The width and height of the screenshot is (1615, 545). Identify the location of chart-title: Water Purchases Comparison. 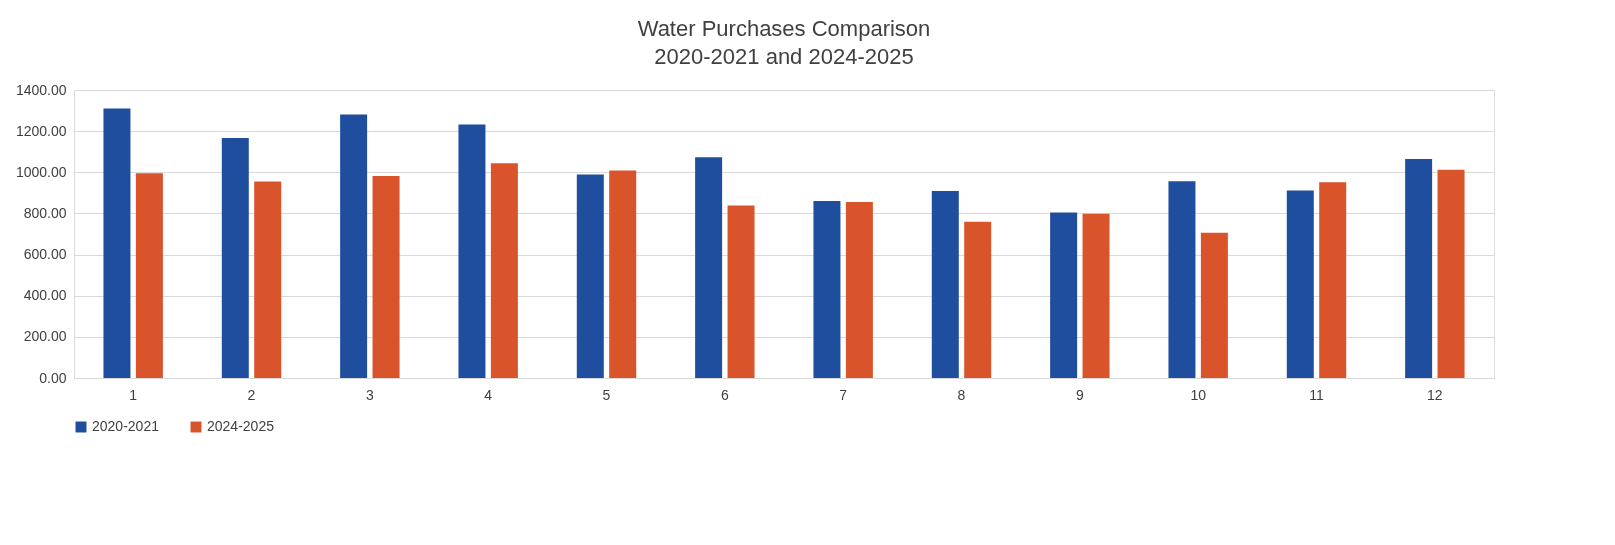
(784, 28).